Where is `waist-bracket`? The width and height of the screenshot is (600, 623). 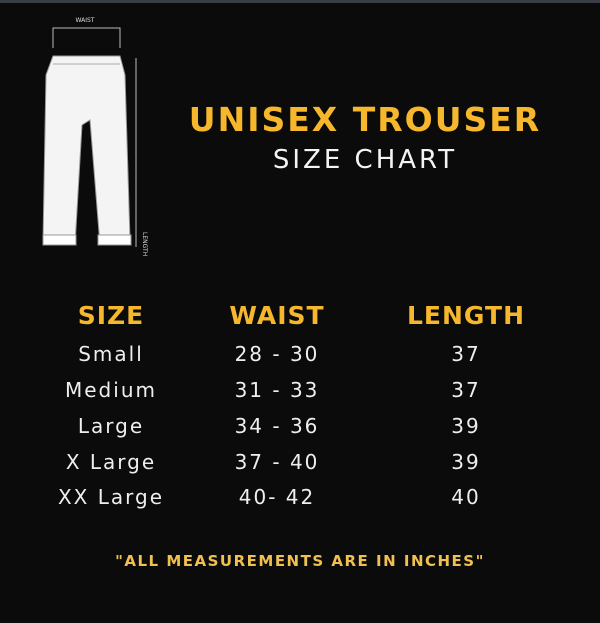 waist-bracket is located at coordinates (86, 37).